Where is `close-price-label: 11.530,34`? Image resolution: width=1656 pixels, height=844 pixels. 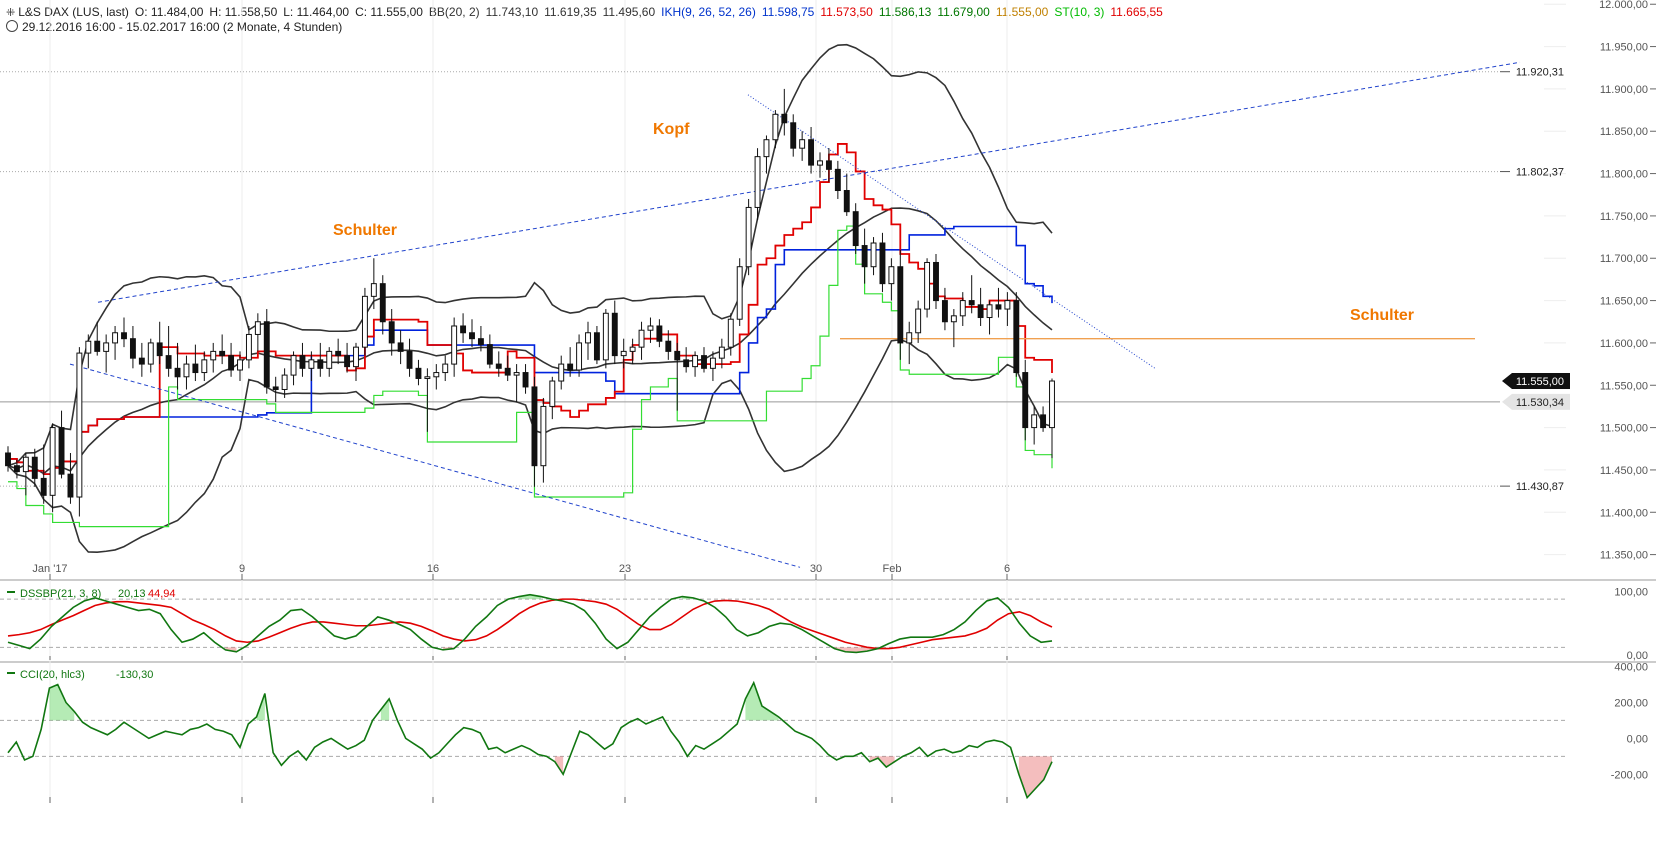 close-price-label: 11.530,34 is located at coordinates (1540, 403).